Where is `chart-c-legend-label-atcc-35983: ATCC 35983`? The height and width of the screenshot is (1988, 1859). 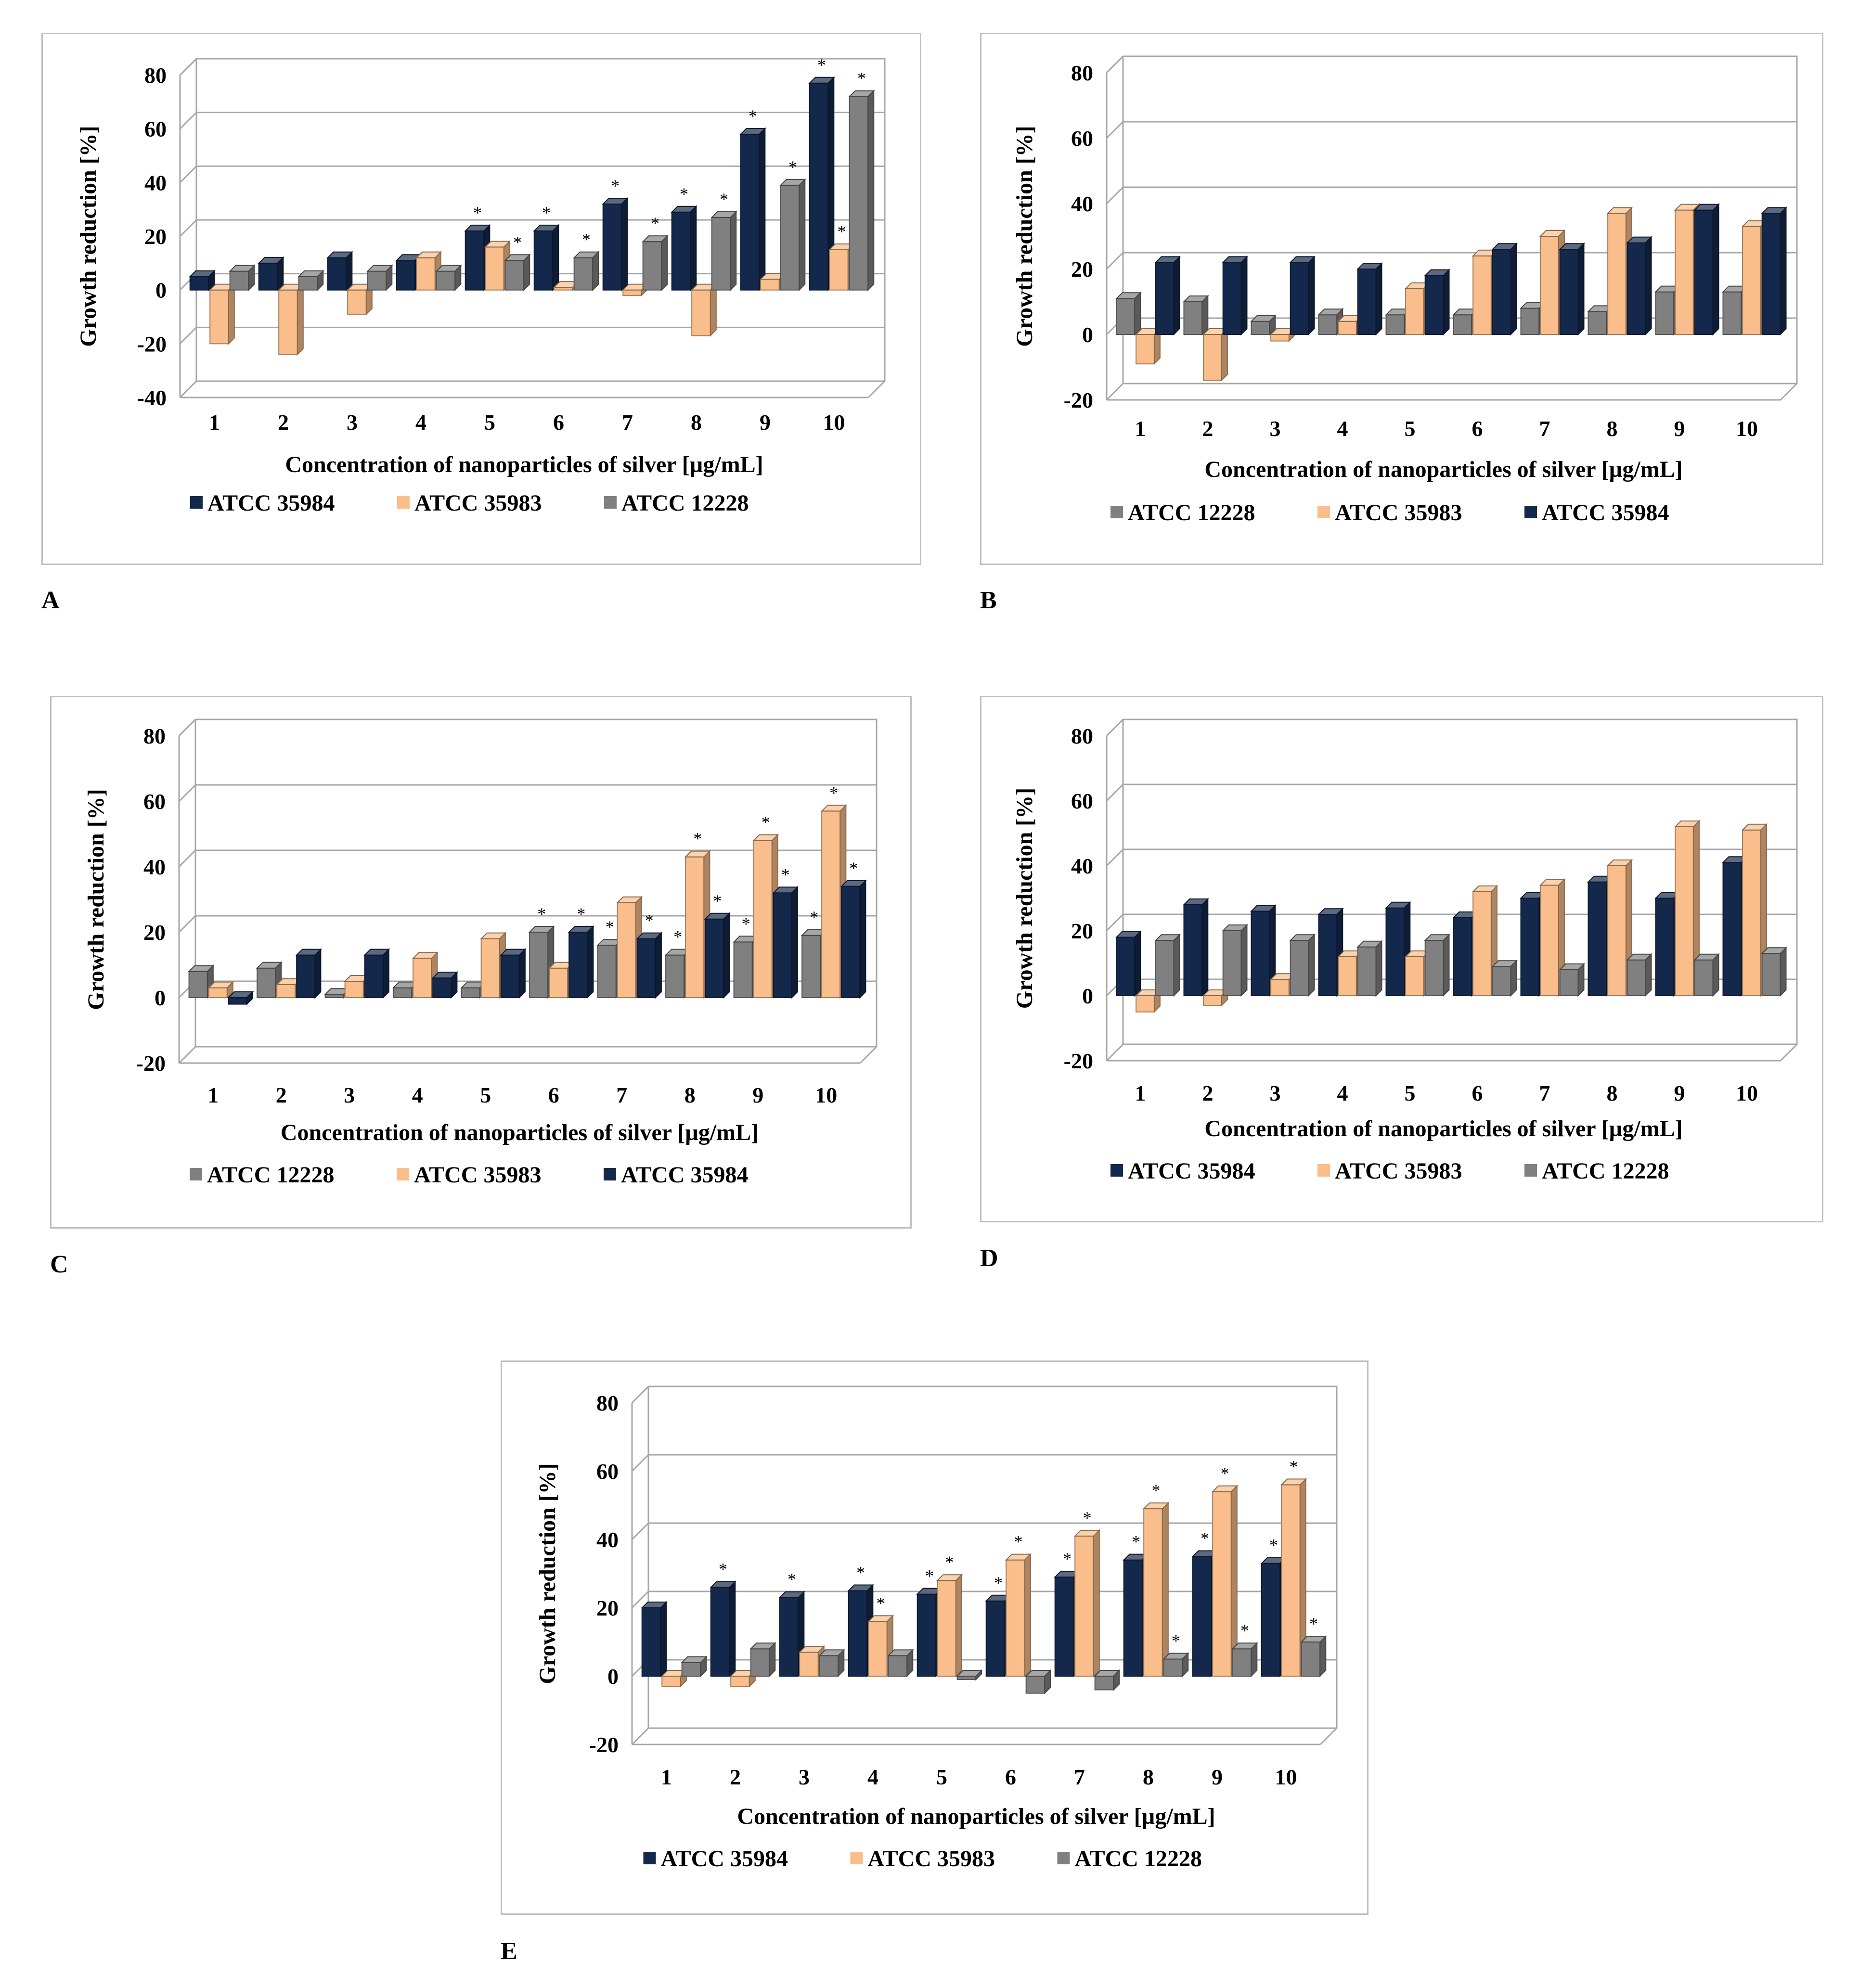
chart-c-legend-label-atcc-35983: ATCC 35983 is located at coordinates (477, 1175).